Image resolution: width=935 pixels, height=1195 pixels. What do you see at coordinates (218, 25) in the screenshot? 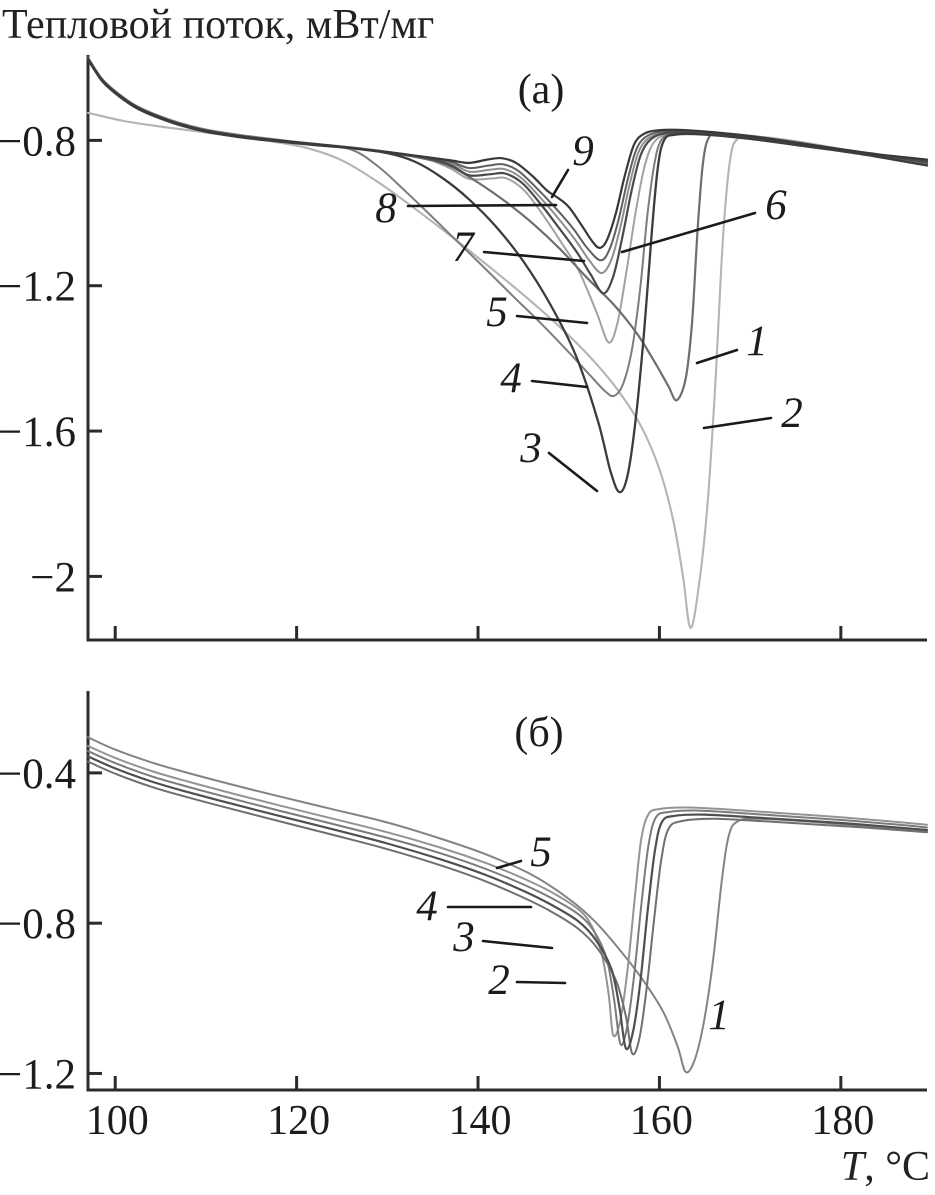
I see `y-axis-title: Тепловой поток, мВт/мг` at bounding box center [218, 25].